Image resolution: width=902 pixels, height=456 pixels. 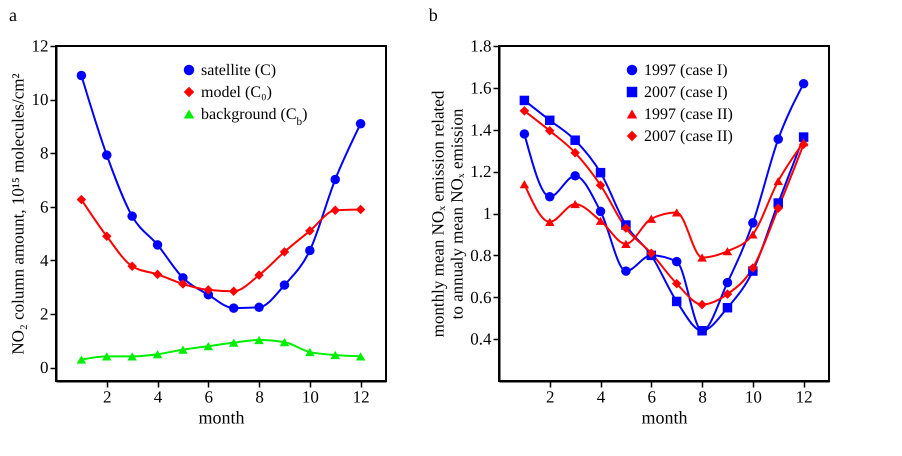 What do you see at coordinates (13, 15) in the screenshot?
I see `chart-title: a` at bounding box center [13, 15].